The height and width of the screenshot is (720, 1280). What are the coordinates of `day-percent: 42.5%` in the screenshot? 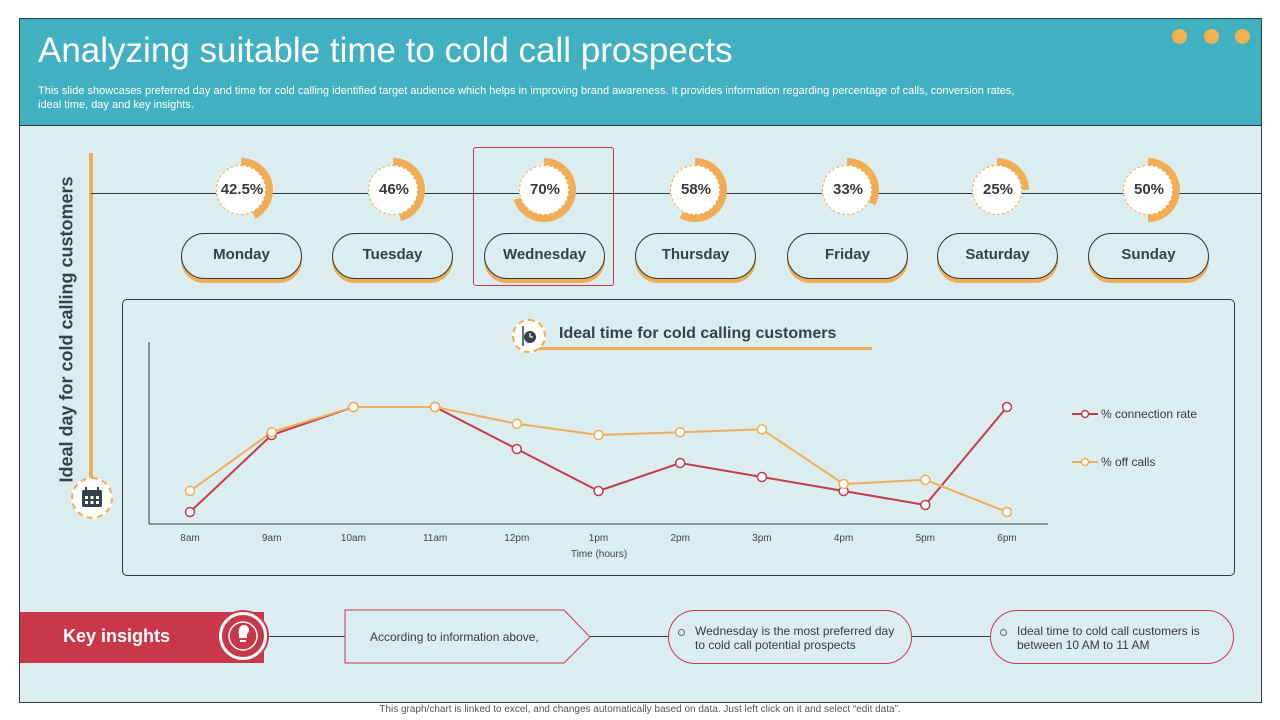 It's located at (242, 189).